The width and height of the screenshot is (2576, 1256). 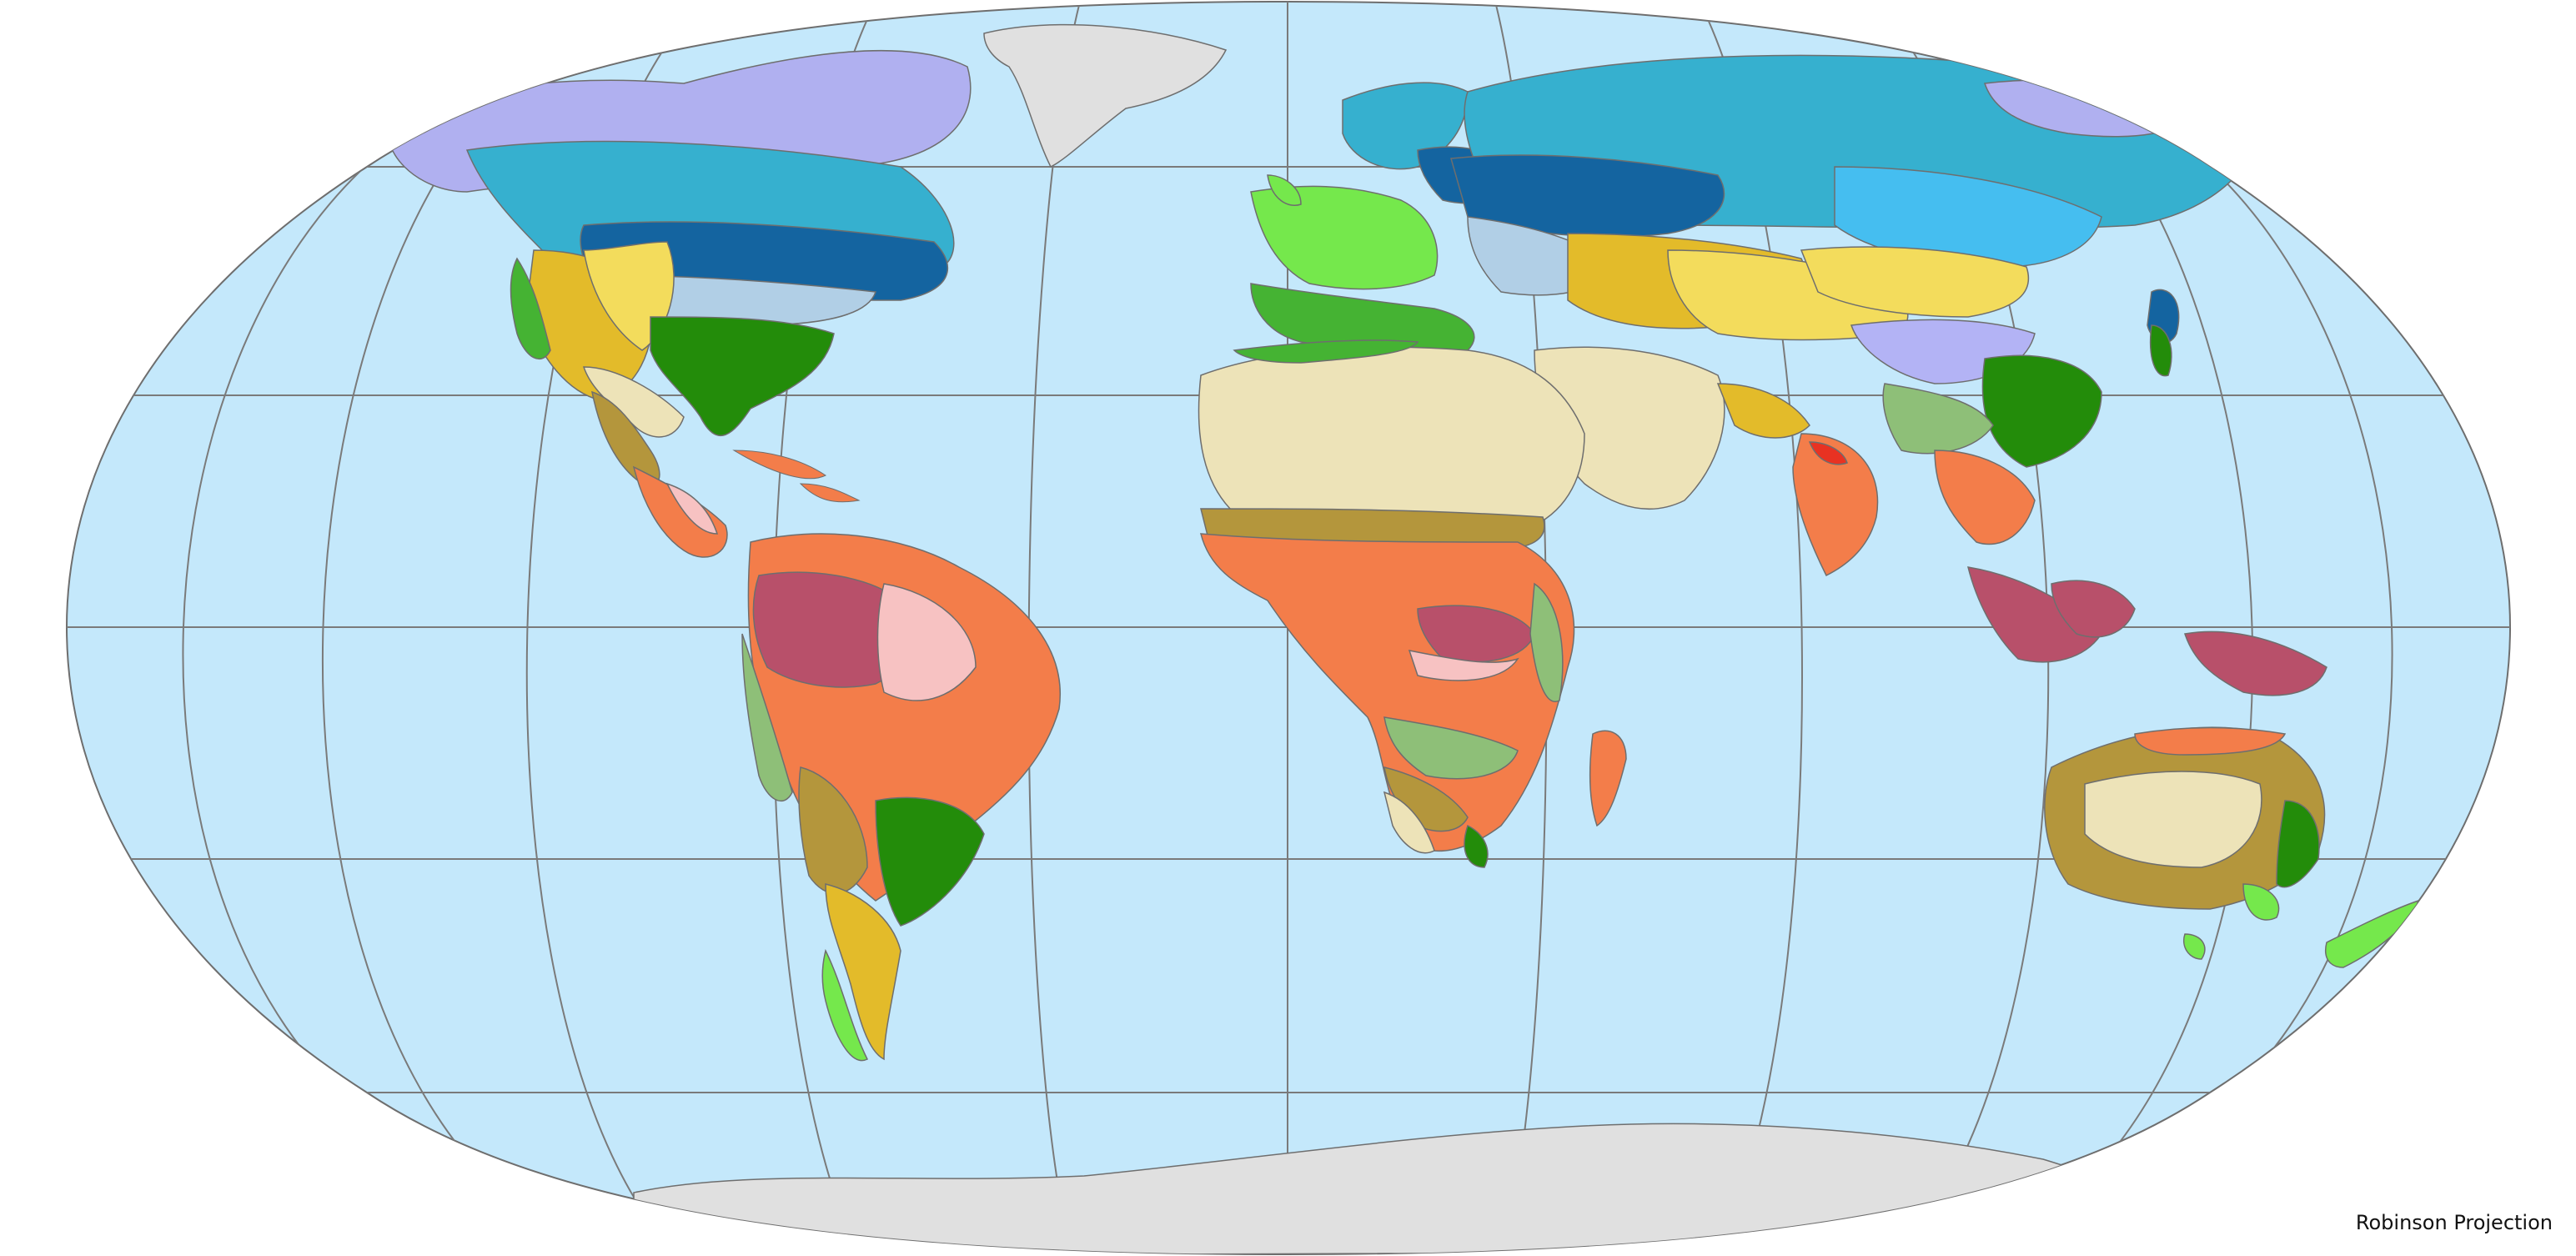 I want to click on europe, so click(x=1384, y=218).